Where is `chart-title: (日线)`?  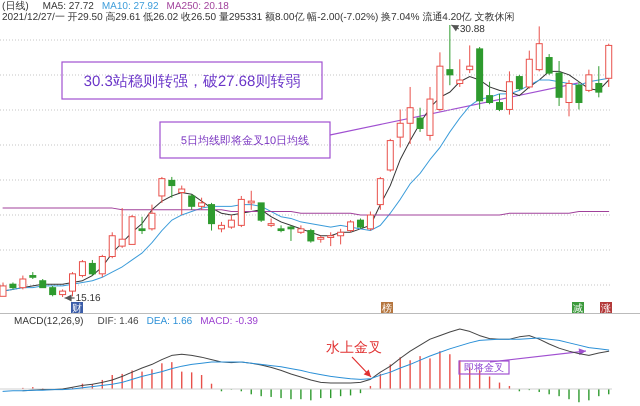 chart-title: (日线) is located at coordinates (15, 6).